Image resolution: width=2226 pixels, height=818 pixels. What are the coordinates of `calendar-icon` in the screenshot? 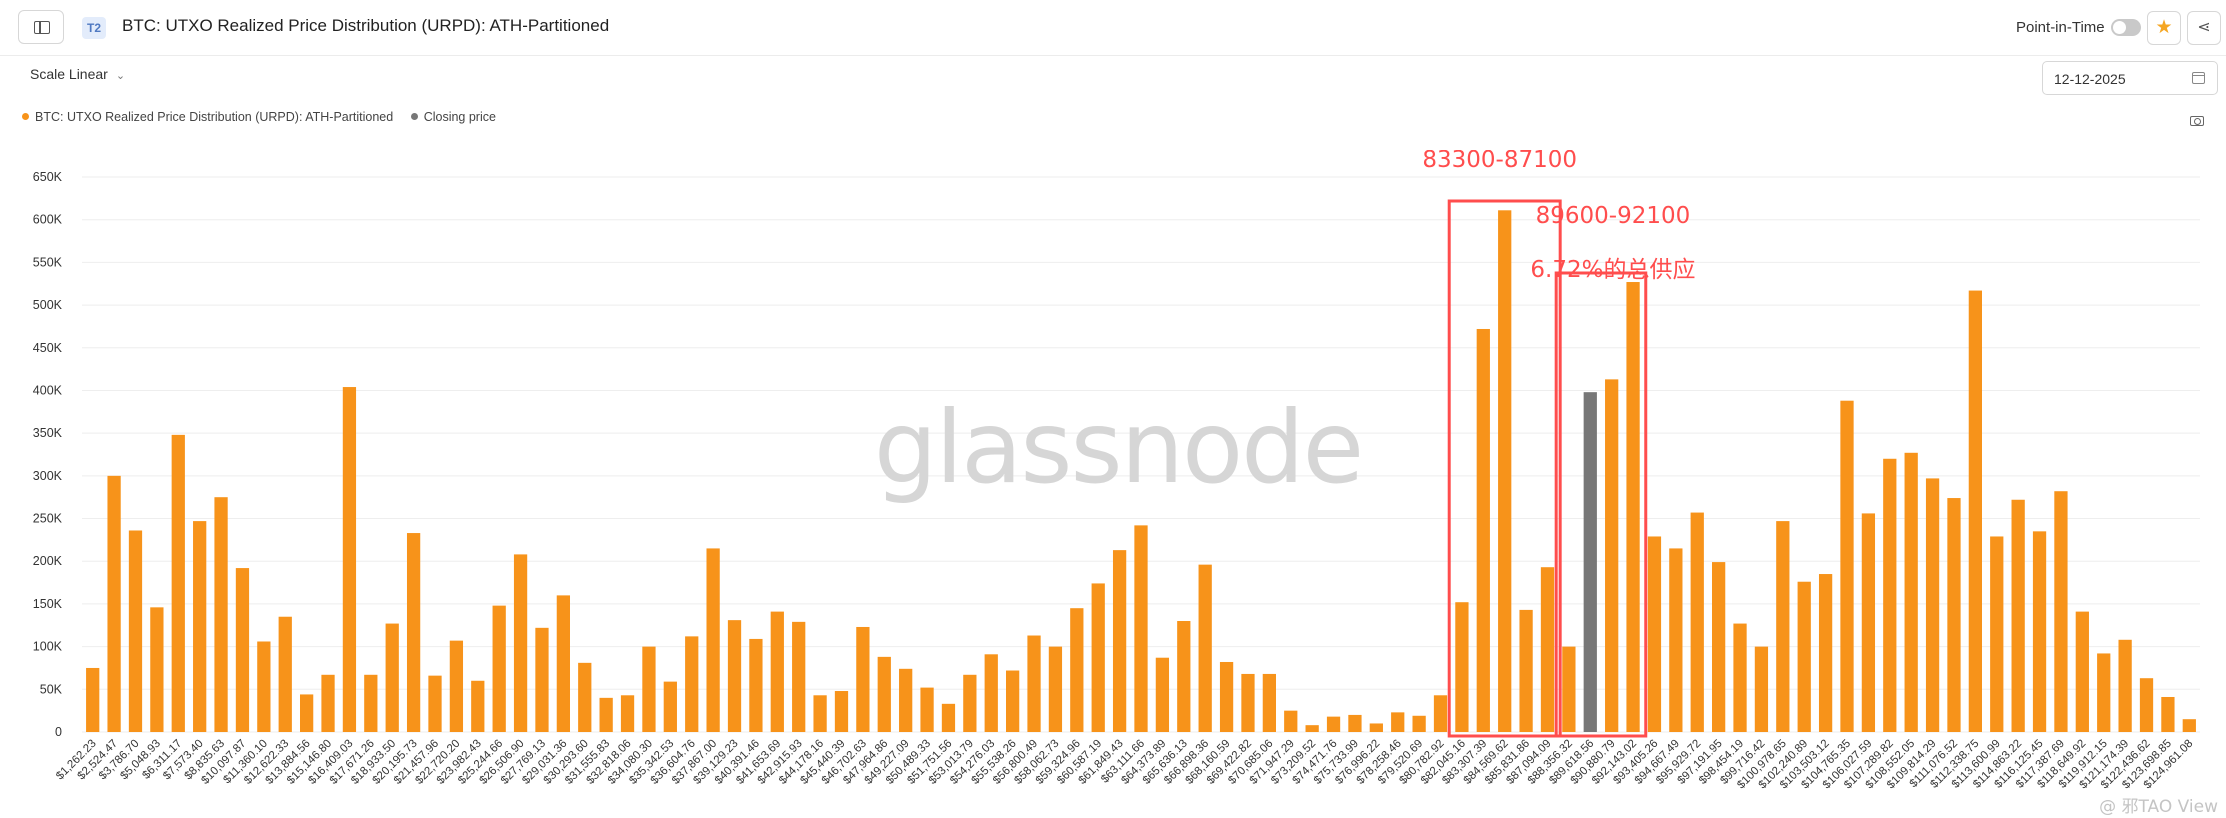 It's located at (2198, 78).